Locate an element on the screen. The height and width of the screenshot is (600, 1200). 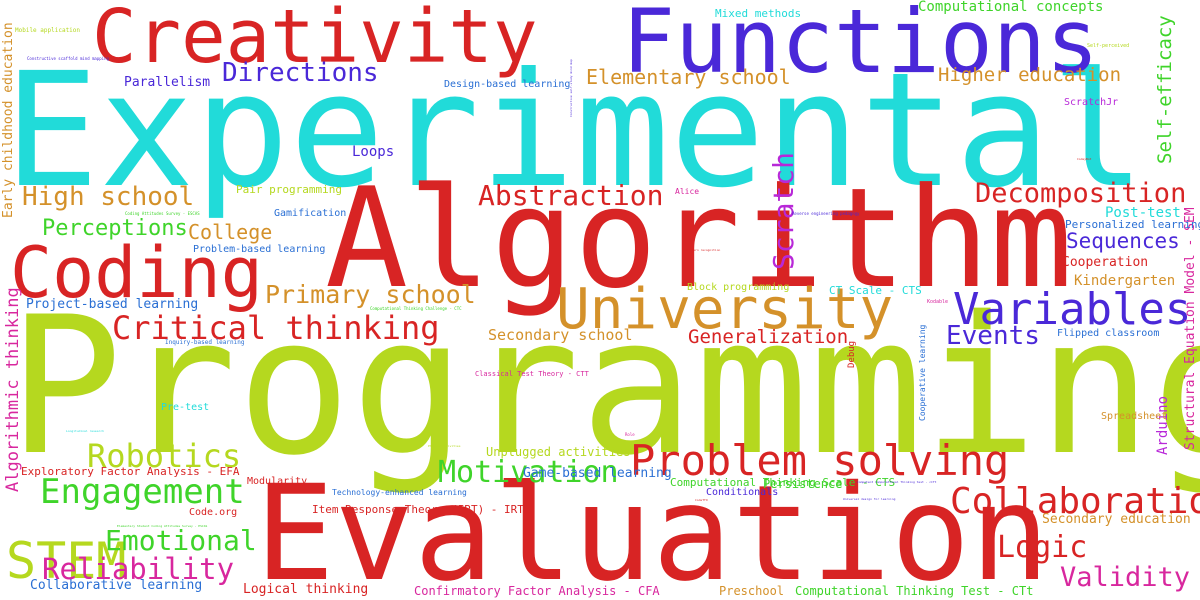
word-scratchjr: ScratchJr is located at coordinates (1091, 102).